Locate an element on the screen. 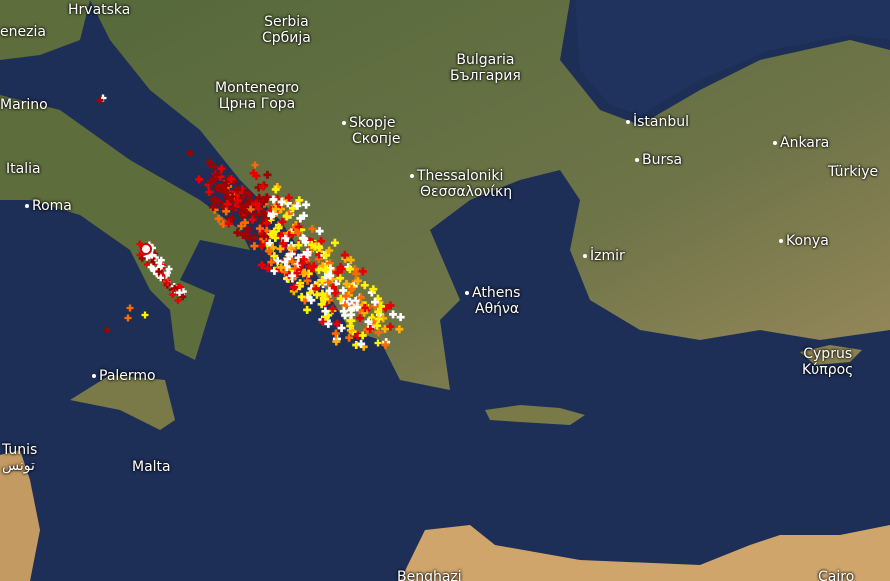 The width and height of the screenshot is (890, 581). location-marker-icon is located at coordinates (146, 249).